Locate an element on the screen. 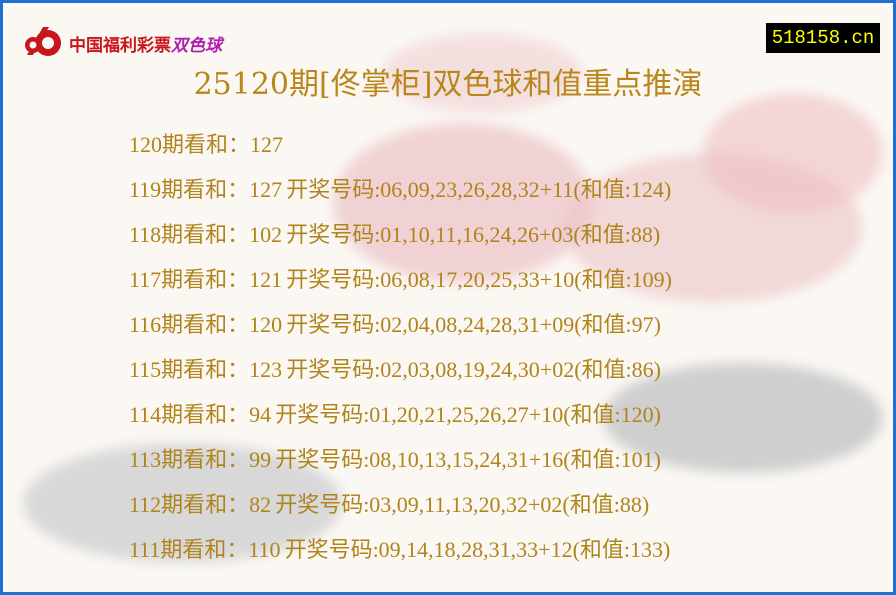 Image resolution: width=896 pixels, height=595 pixels. draw-result: 开奖号码:02,03,08,19,24,30+02(和值:86) is located at coordinates (473, 369).